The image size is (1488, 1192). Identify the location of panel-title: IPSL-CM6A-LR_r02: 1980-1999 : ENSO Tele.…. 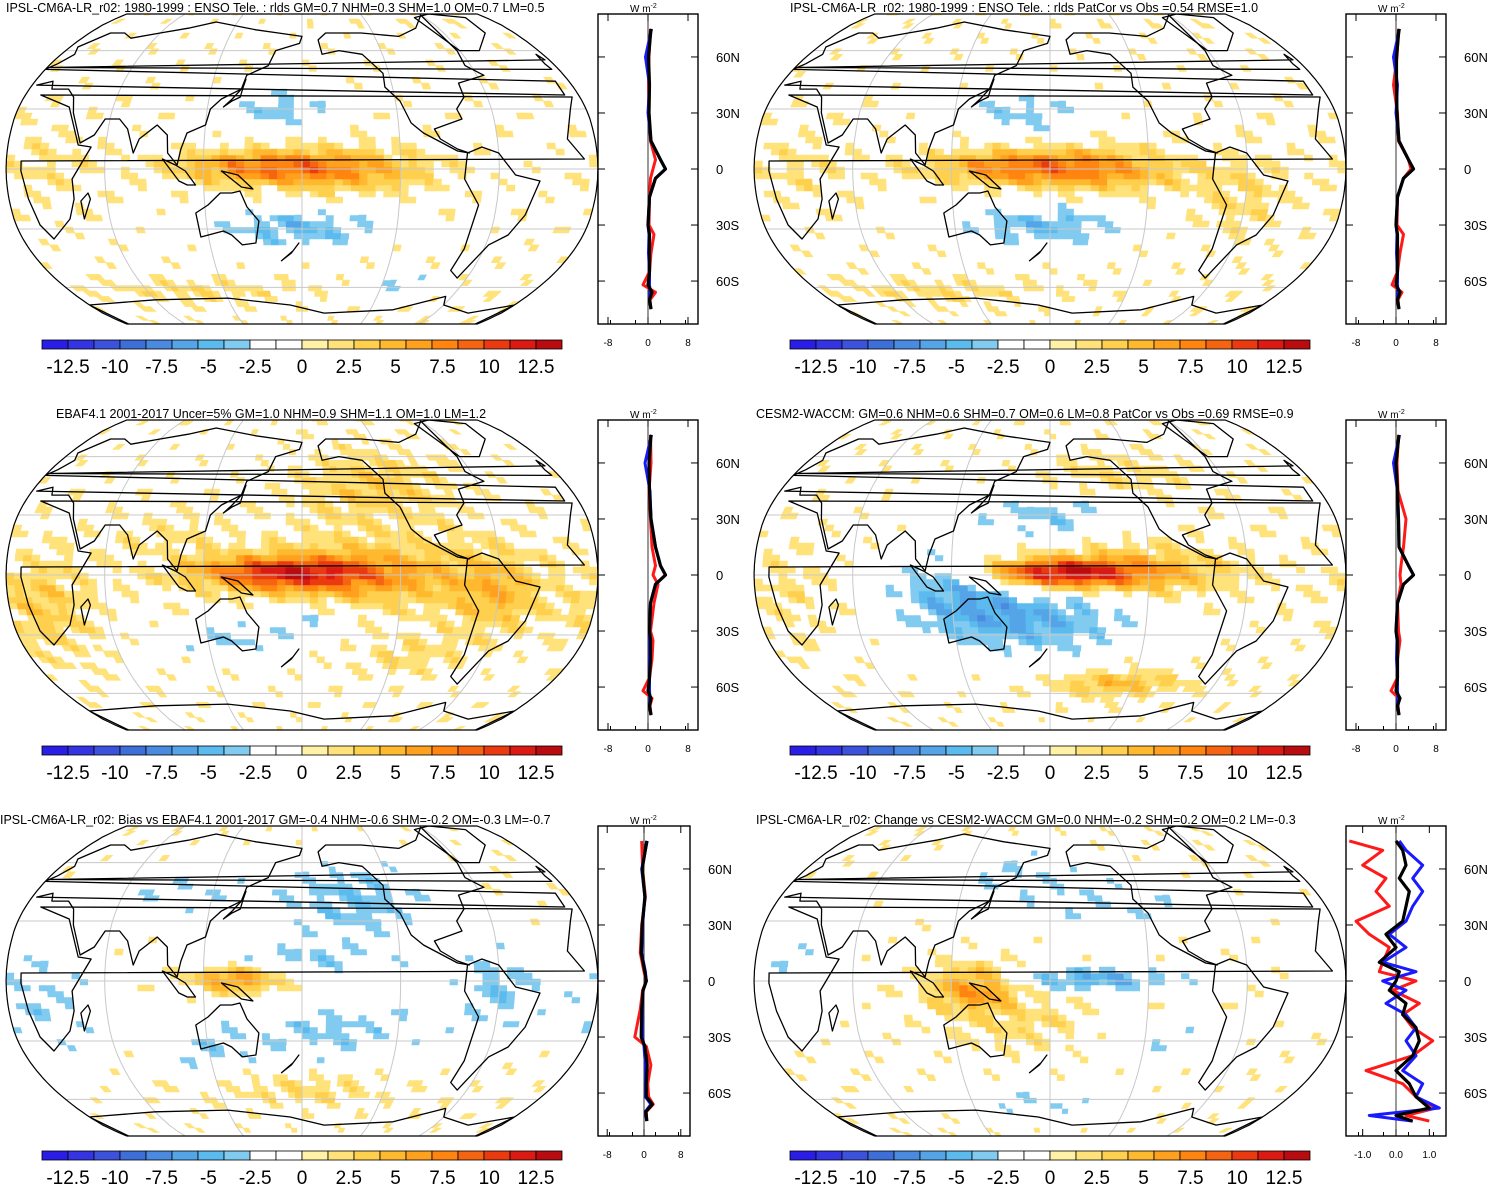
(275, 8).